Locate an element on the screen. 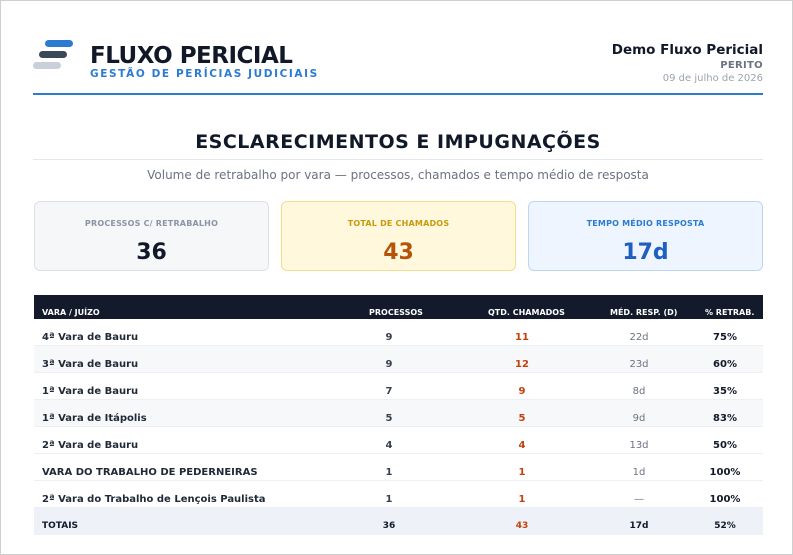 This screenshot has height=555, width=793. cell-media: 9d is located at coordinates (639, 418).